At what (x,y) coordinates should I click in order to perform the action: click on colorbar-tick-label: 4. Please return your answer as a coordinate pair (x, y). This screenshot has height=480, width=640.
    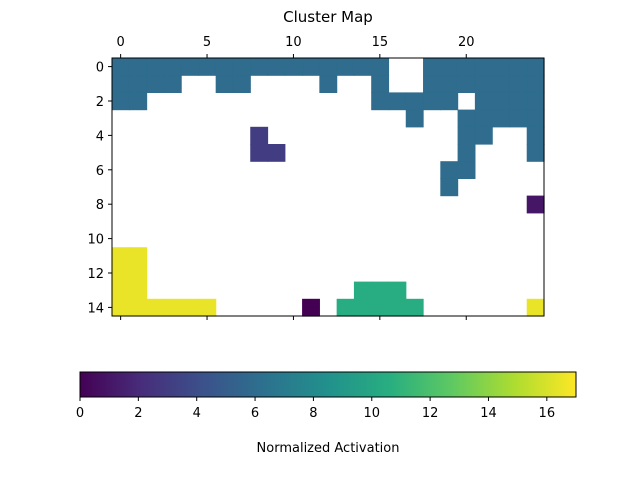
    Looking at the image, I should click on (197, 413).